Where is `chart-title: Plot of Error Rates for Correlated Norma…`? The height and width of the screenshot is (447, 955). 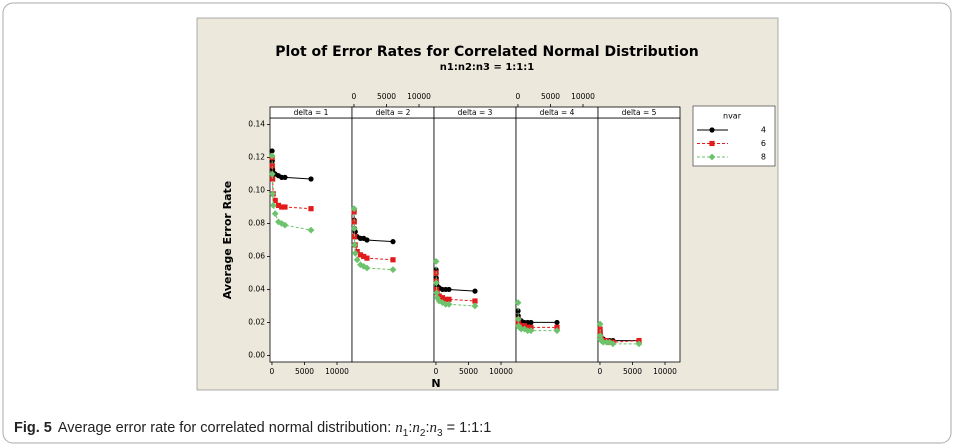 chart-title: Plot of Error Rates for Correlated Norma… is located at coordinates (486, 52).